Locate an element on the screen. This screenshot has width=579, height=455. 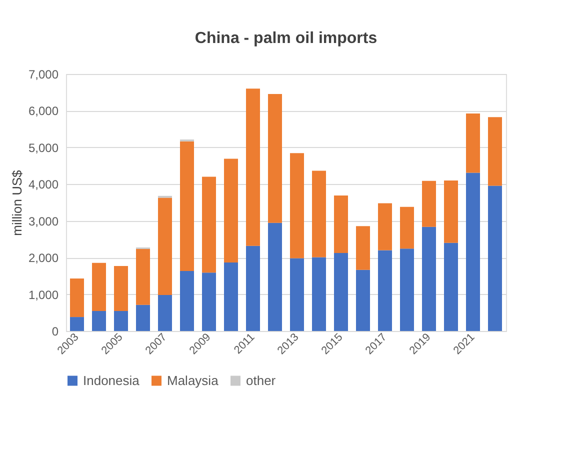
y-tick-label: 4,000 is located at coordinates (43, 185).